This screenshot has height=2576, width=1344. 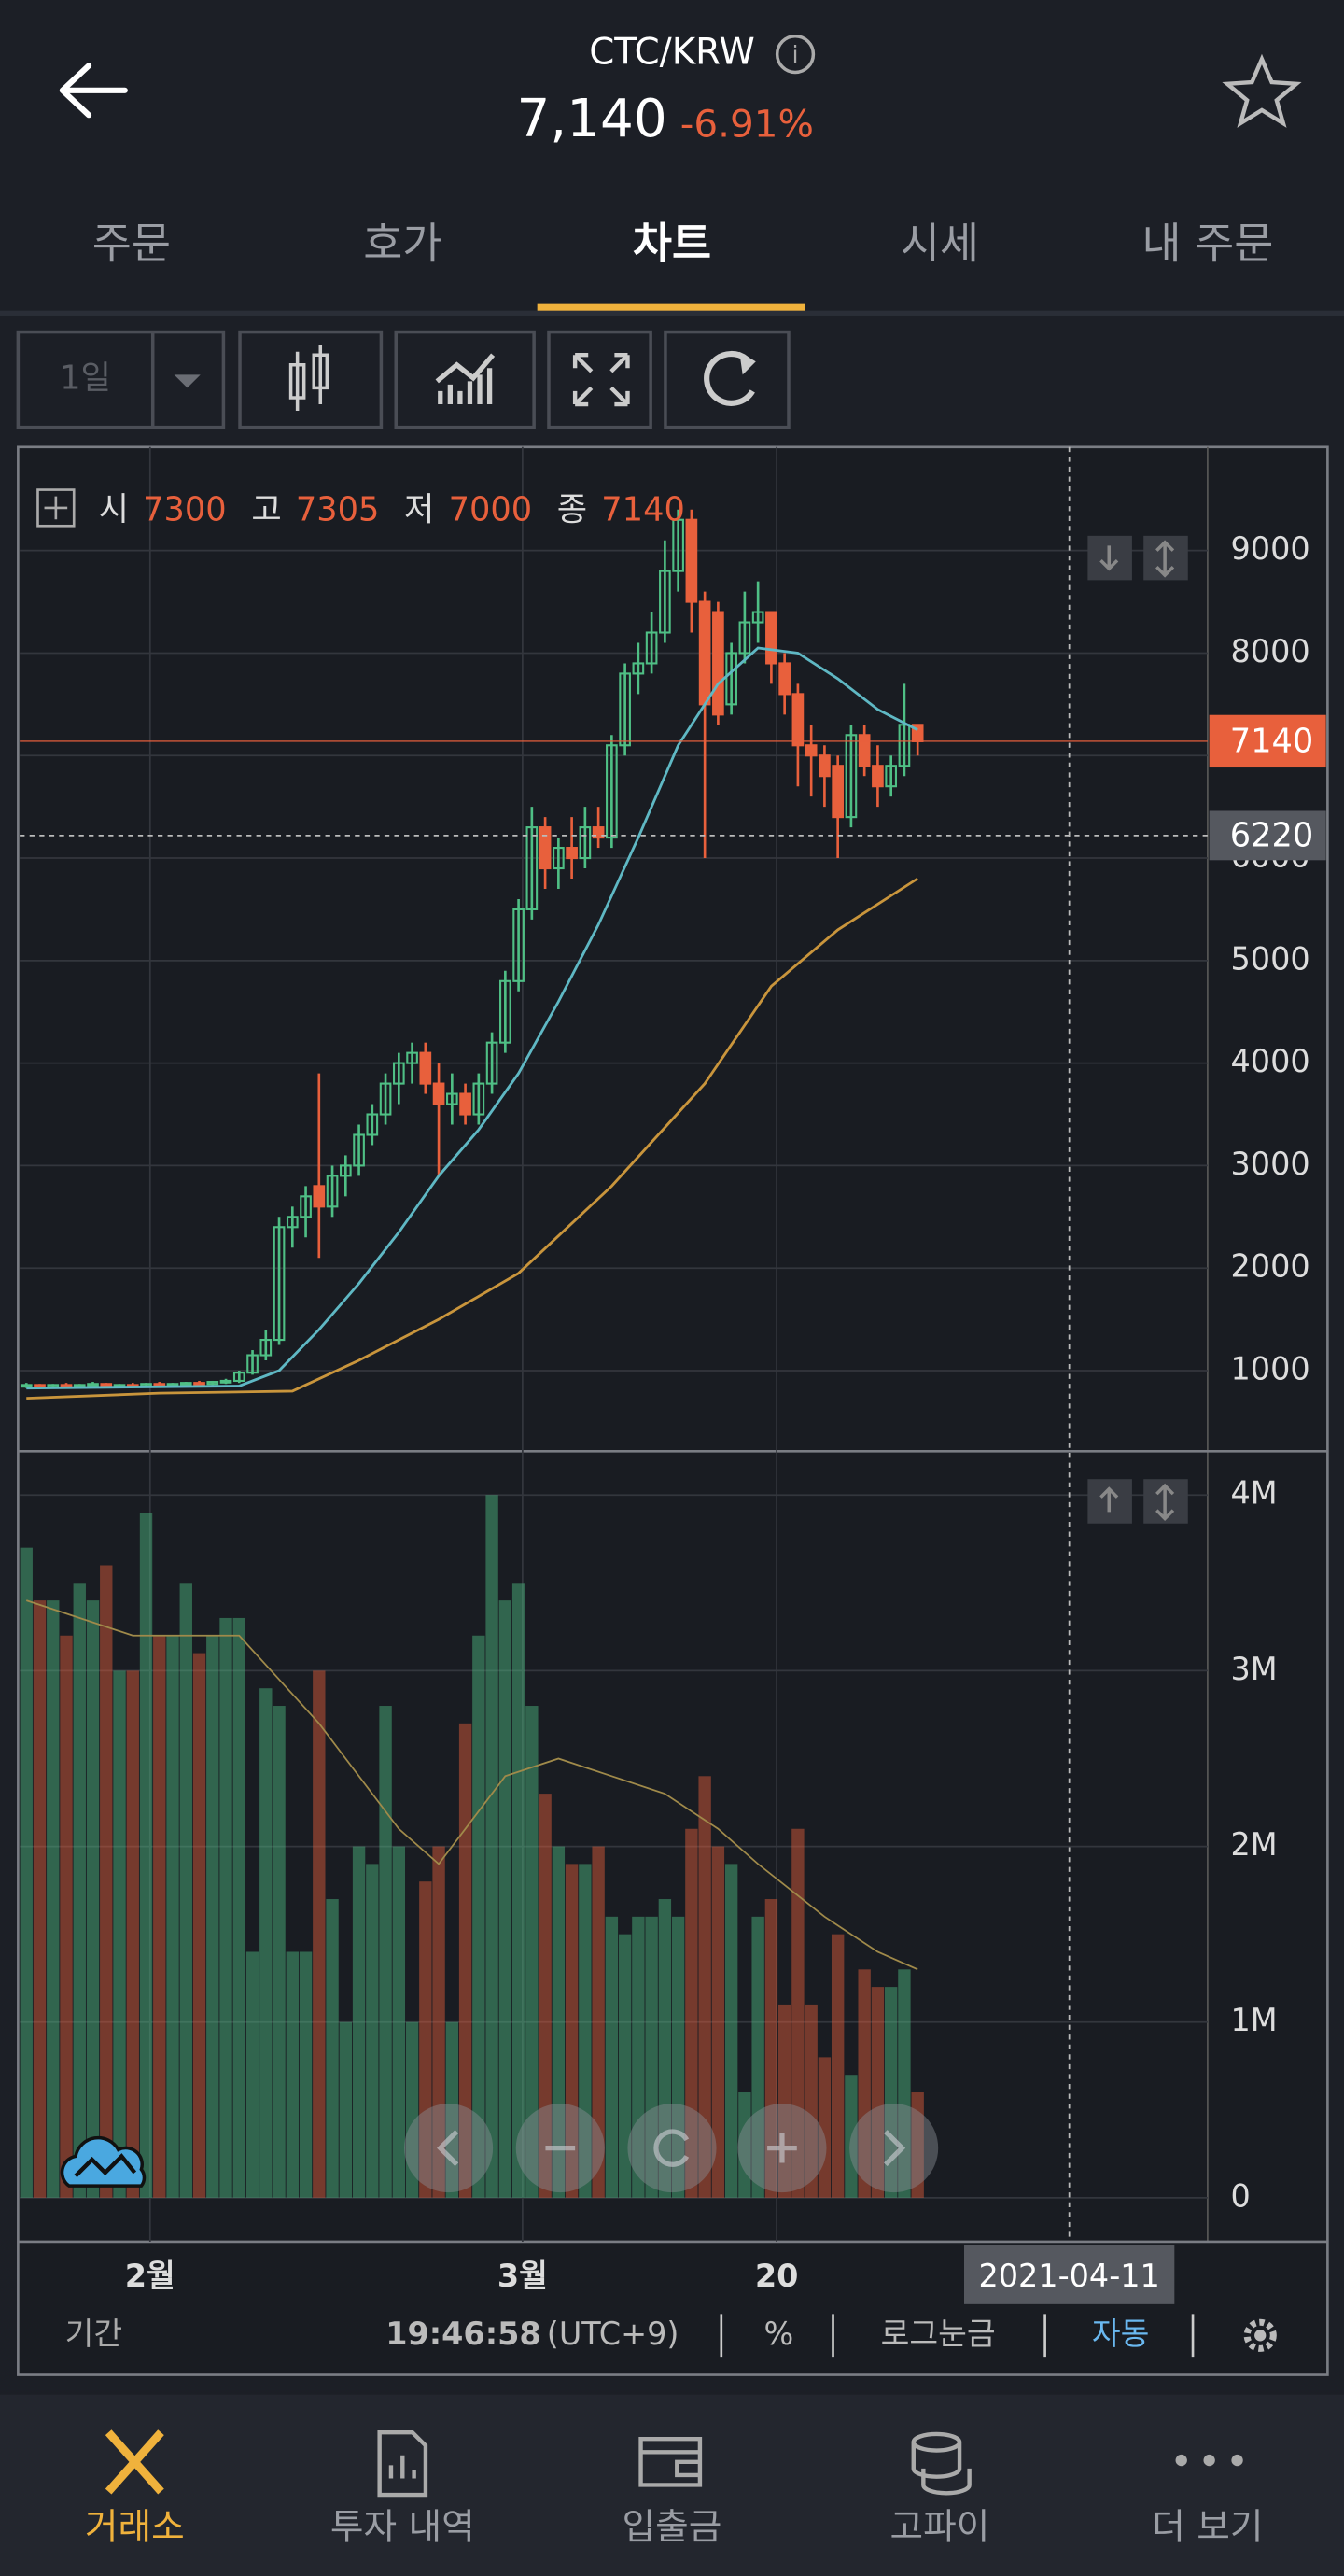 What do you see at coordinates (1069, 2274) in the screenshot?
I see `crosshair-date-tag` at bounding box center [1069, 2274].